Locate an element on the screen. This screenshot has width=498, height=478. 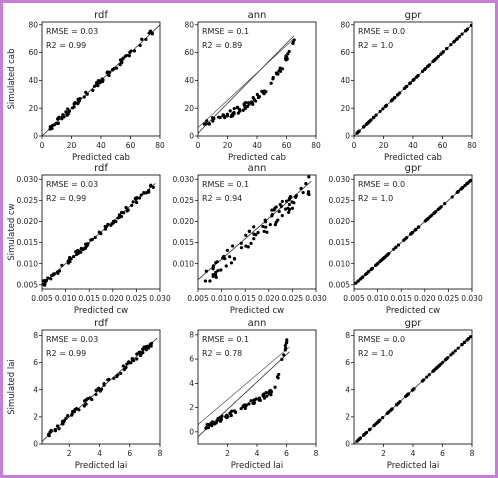
plot-area is located at coordinates (101, 80).